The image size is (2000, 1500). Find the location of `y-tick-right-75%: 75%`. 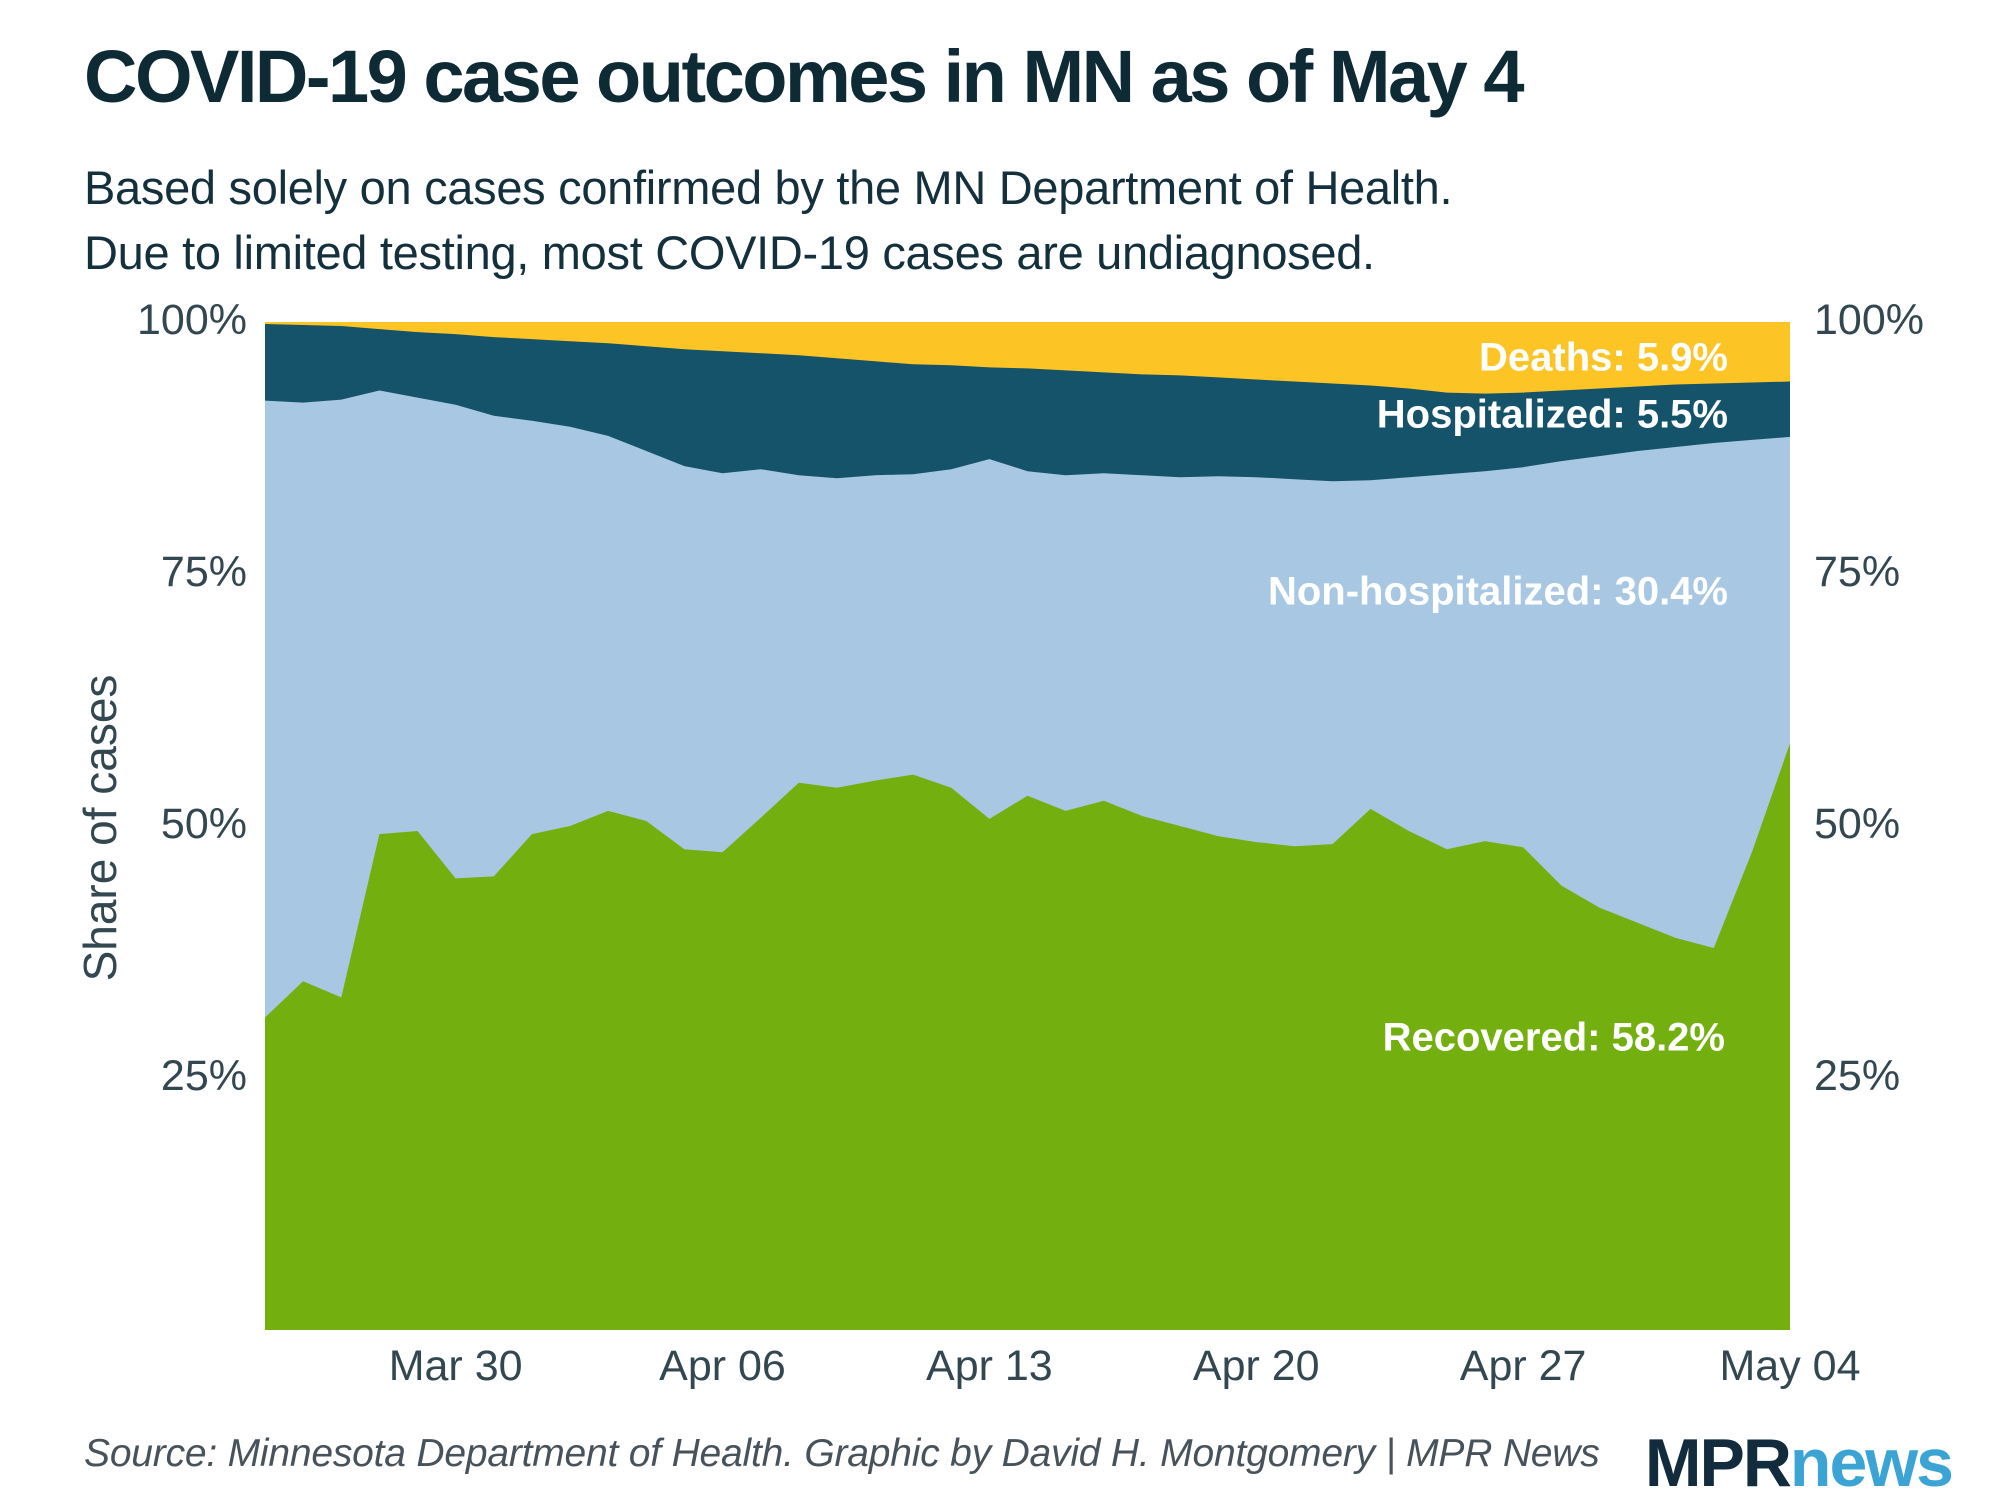

y-tick-right-75%: 75% is located at coordinates (1857, 572).